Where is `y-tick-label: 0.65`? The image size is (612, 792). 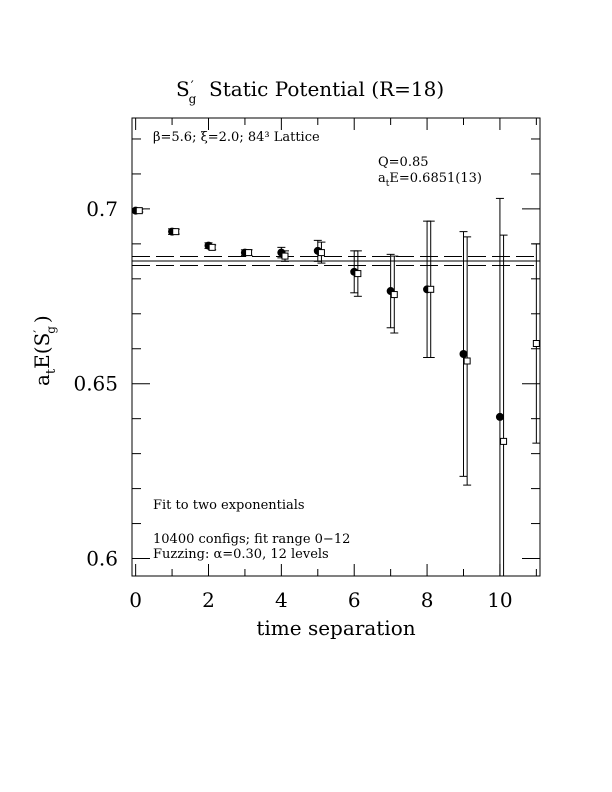 y-tick-label: 0.65 is located at coordinates (95, 384).